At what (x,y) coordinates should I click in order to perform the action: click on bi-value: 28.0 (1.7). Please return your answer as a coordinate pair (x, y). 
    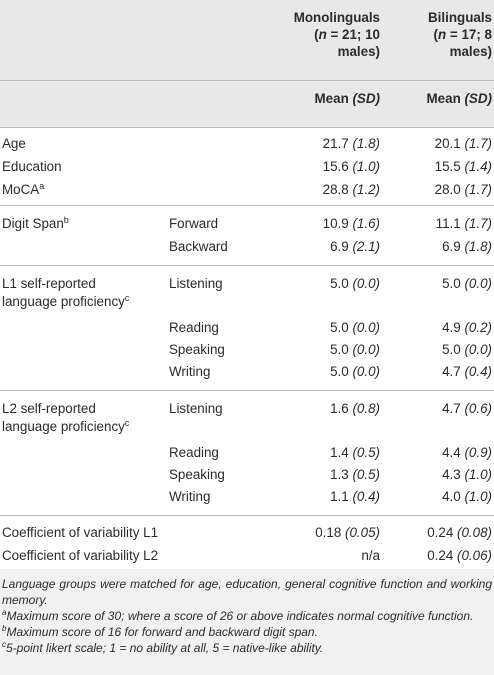
    Looking at the image, I should click on (463, 189).